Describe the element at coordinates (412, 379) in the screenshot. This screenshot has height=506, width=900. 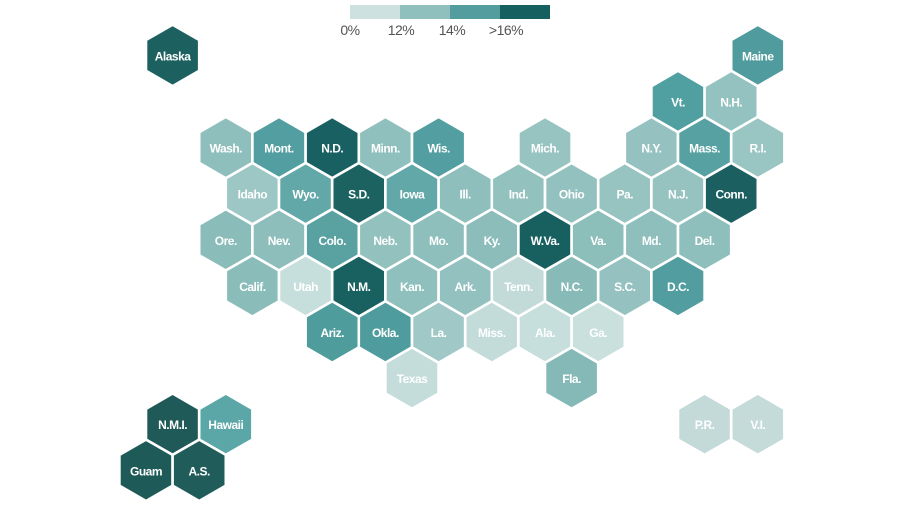
I see `svg-text: Texas` at that location.